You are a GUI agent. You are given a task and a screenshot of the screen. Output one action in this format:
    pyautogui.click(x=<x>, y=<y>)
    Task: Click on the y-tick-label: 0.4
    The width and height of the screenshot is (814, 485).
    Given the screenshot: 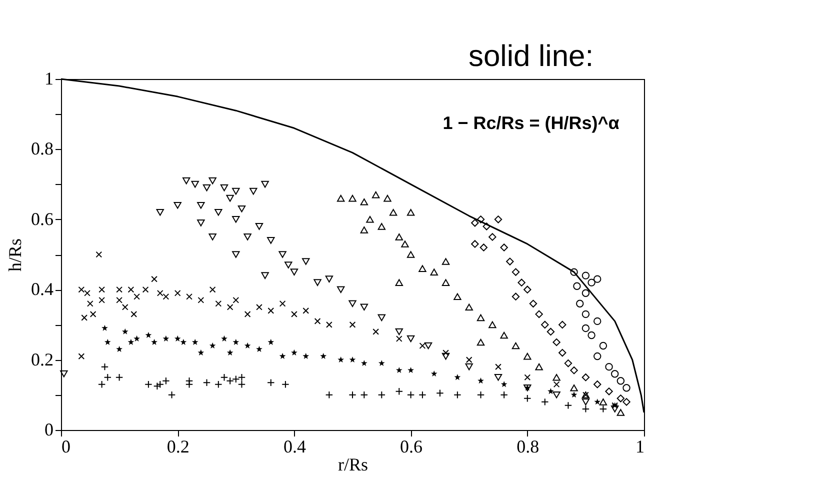 What is the action you would take?
    pyautogui.click(x=42, y=289)
    